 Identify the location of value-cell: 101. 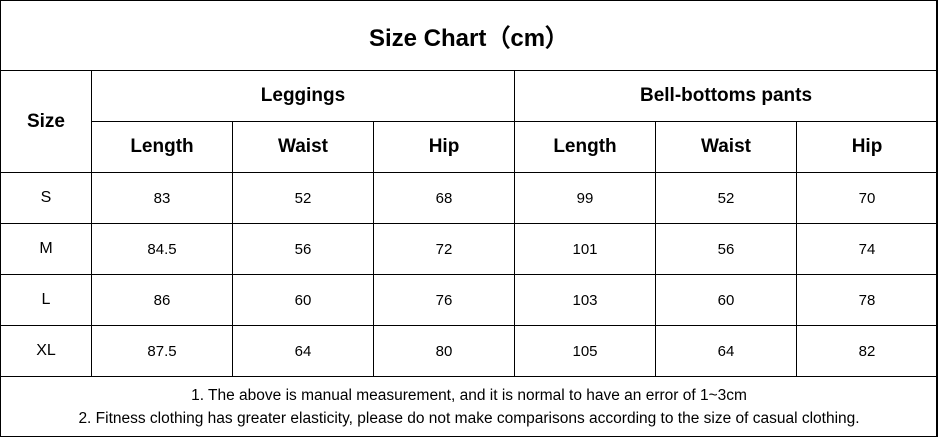
(585, 249).